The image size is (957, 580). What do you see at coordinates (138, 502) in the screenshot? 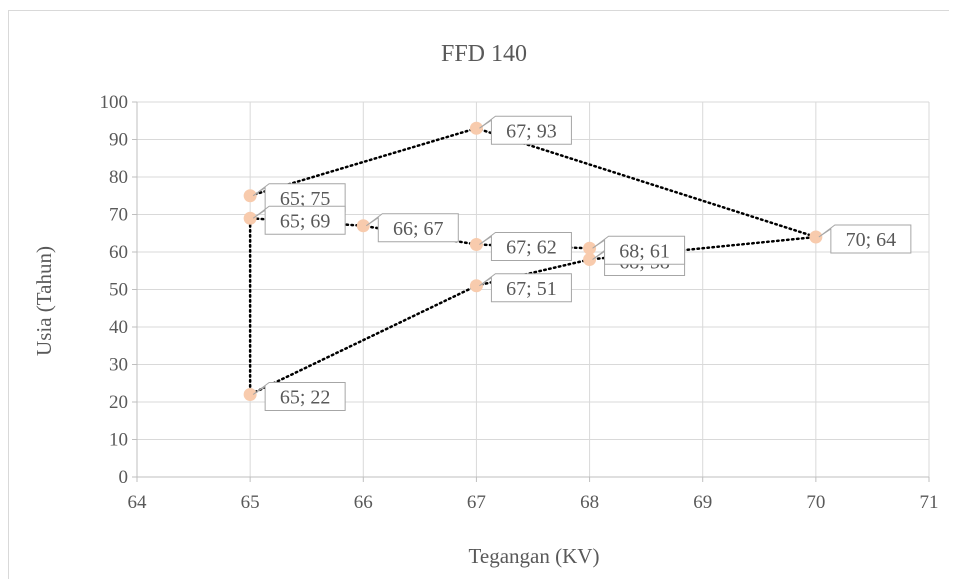
I see `x-tick-label: 64` at bounding box center [138, 502].